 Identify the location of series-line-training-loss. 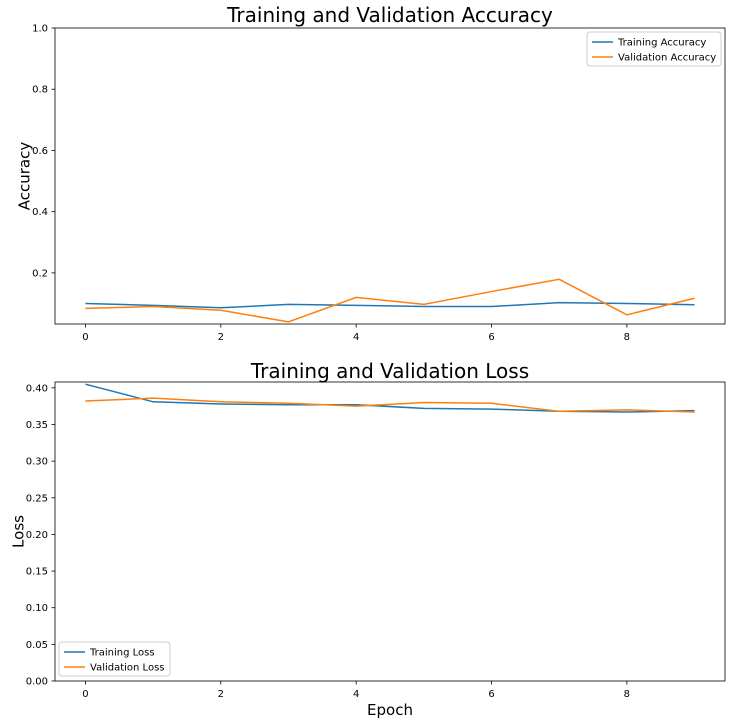
(390, 398).